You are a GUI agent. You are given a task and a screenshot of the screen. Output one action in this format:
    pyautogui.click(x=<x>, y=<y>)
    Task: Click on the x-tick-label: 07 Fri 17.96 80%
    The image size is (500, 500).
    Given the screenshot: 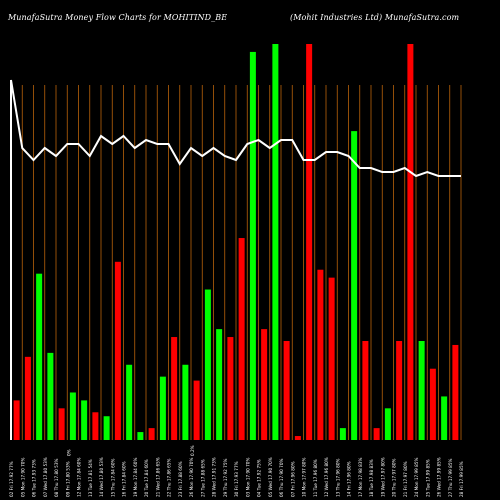 What is the action you would take?
    pyautogui.click(x=292, y=479)
    